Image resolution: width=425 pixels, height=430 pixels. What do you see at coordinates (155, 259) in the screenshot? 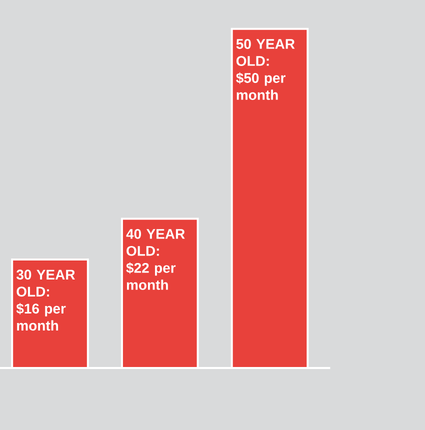
I see `data-label: 40 YEAR OLD: $22 per month` at bounding box center [155, 259].